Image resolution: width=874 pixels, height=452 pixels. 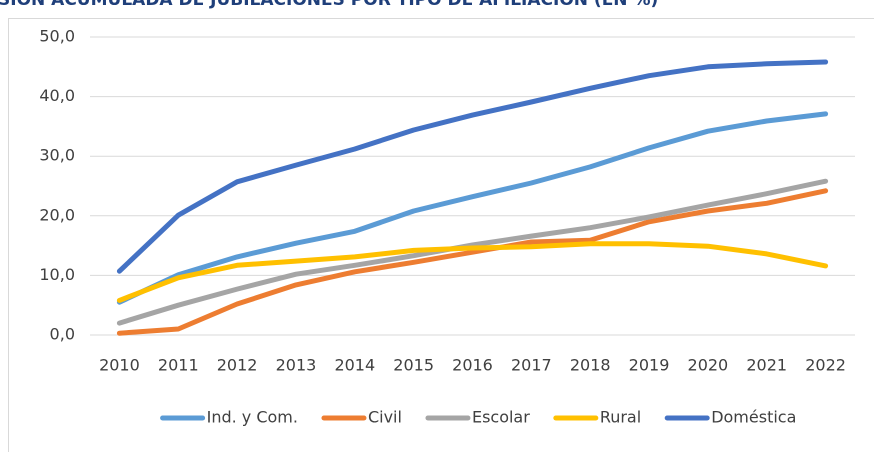 I want to click on x-tick-label: 2011, so click(x=178, y=365).